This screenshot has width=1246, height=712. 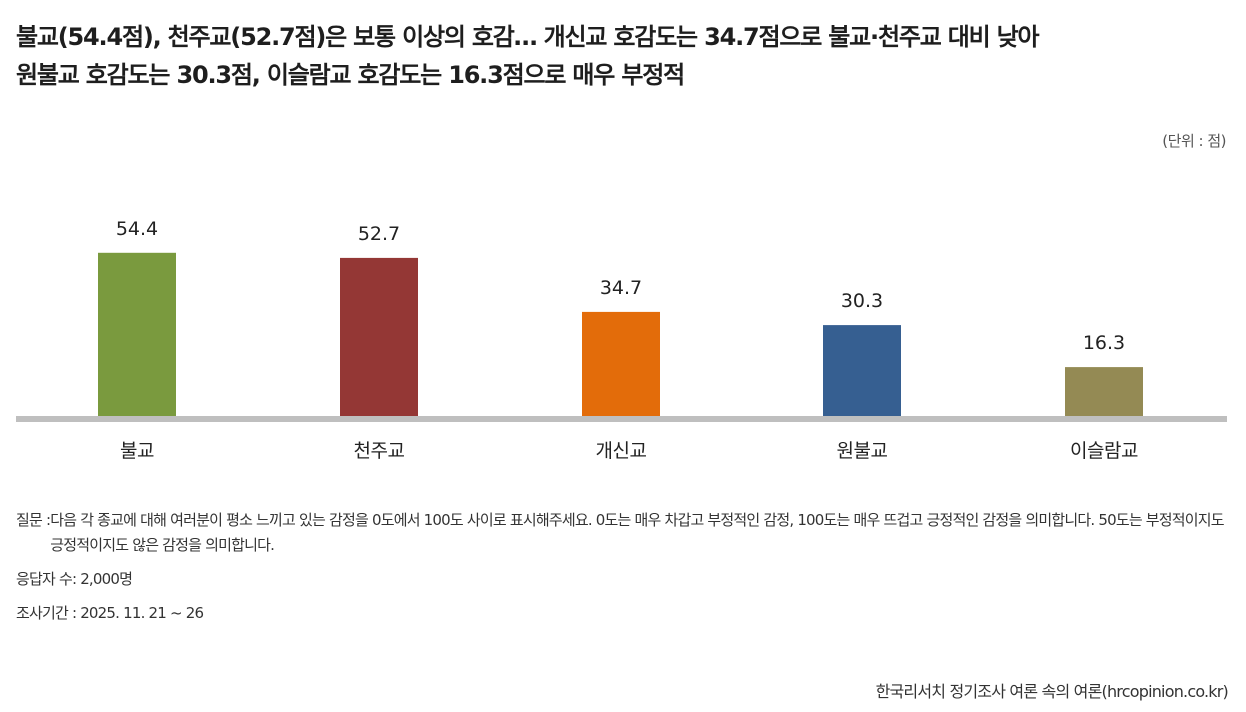 I want to click on category-label-4: 원불교, so click(x=862, y=451).